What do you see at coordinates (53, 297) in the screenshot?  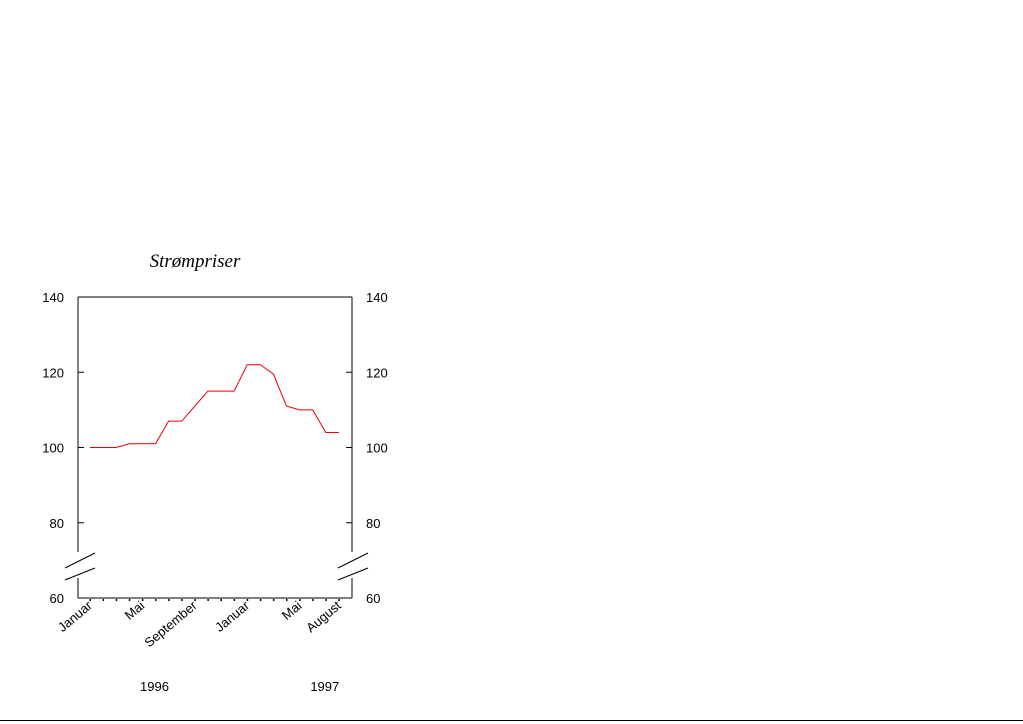 I see `y-tick-label-left: 140` at bounding box center [53, 297].